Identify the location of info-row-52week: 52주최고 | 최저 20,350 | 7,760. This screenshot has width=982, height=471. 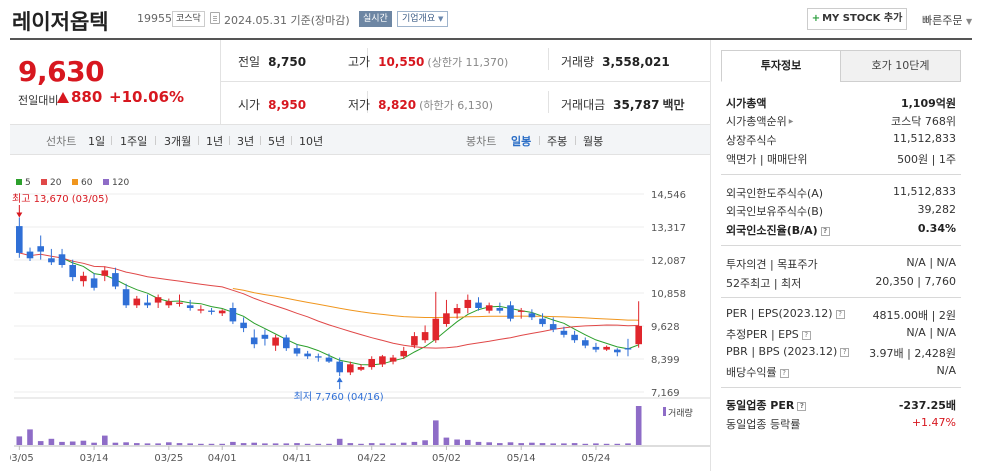
(841, 283).